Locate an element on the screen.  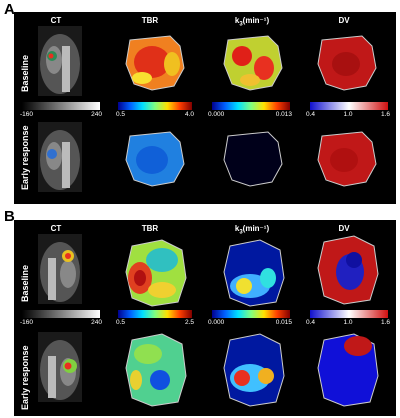
colorbar-tbr-ticks: 0.5 4.0 is located at coordinates (155, 114).